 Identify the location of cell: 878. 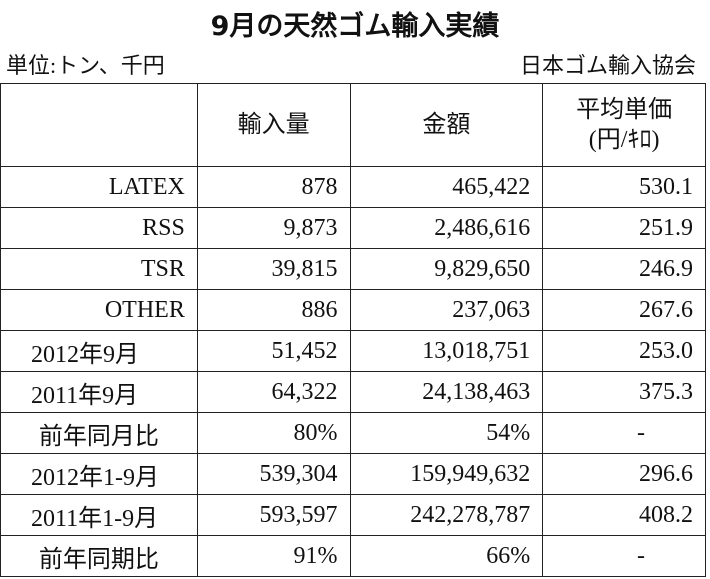
(273, 187).